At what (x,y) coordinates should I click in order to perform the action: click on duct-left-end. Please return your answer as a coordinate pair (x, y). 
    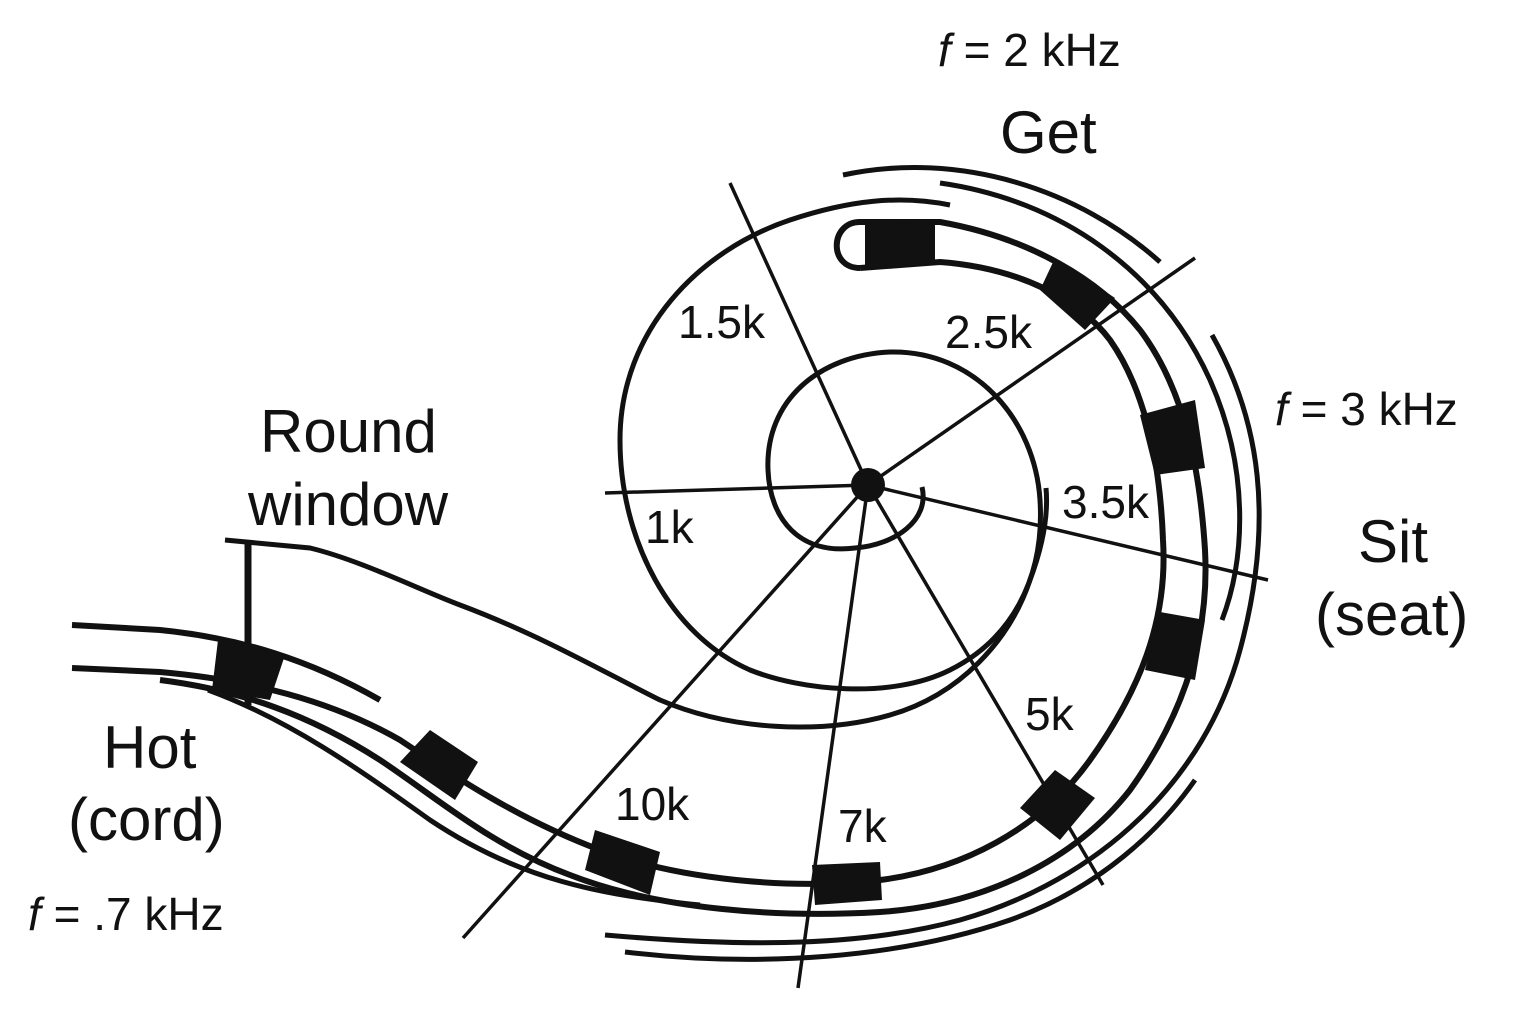
    Looking at the image, I should click on (226, 662).